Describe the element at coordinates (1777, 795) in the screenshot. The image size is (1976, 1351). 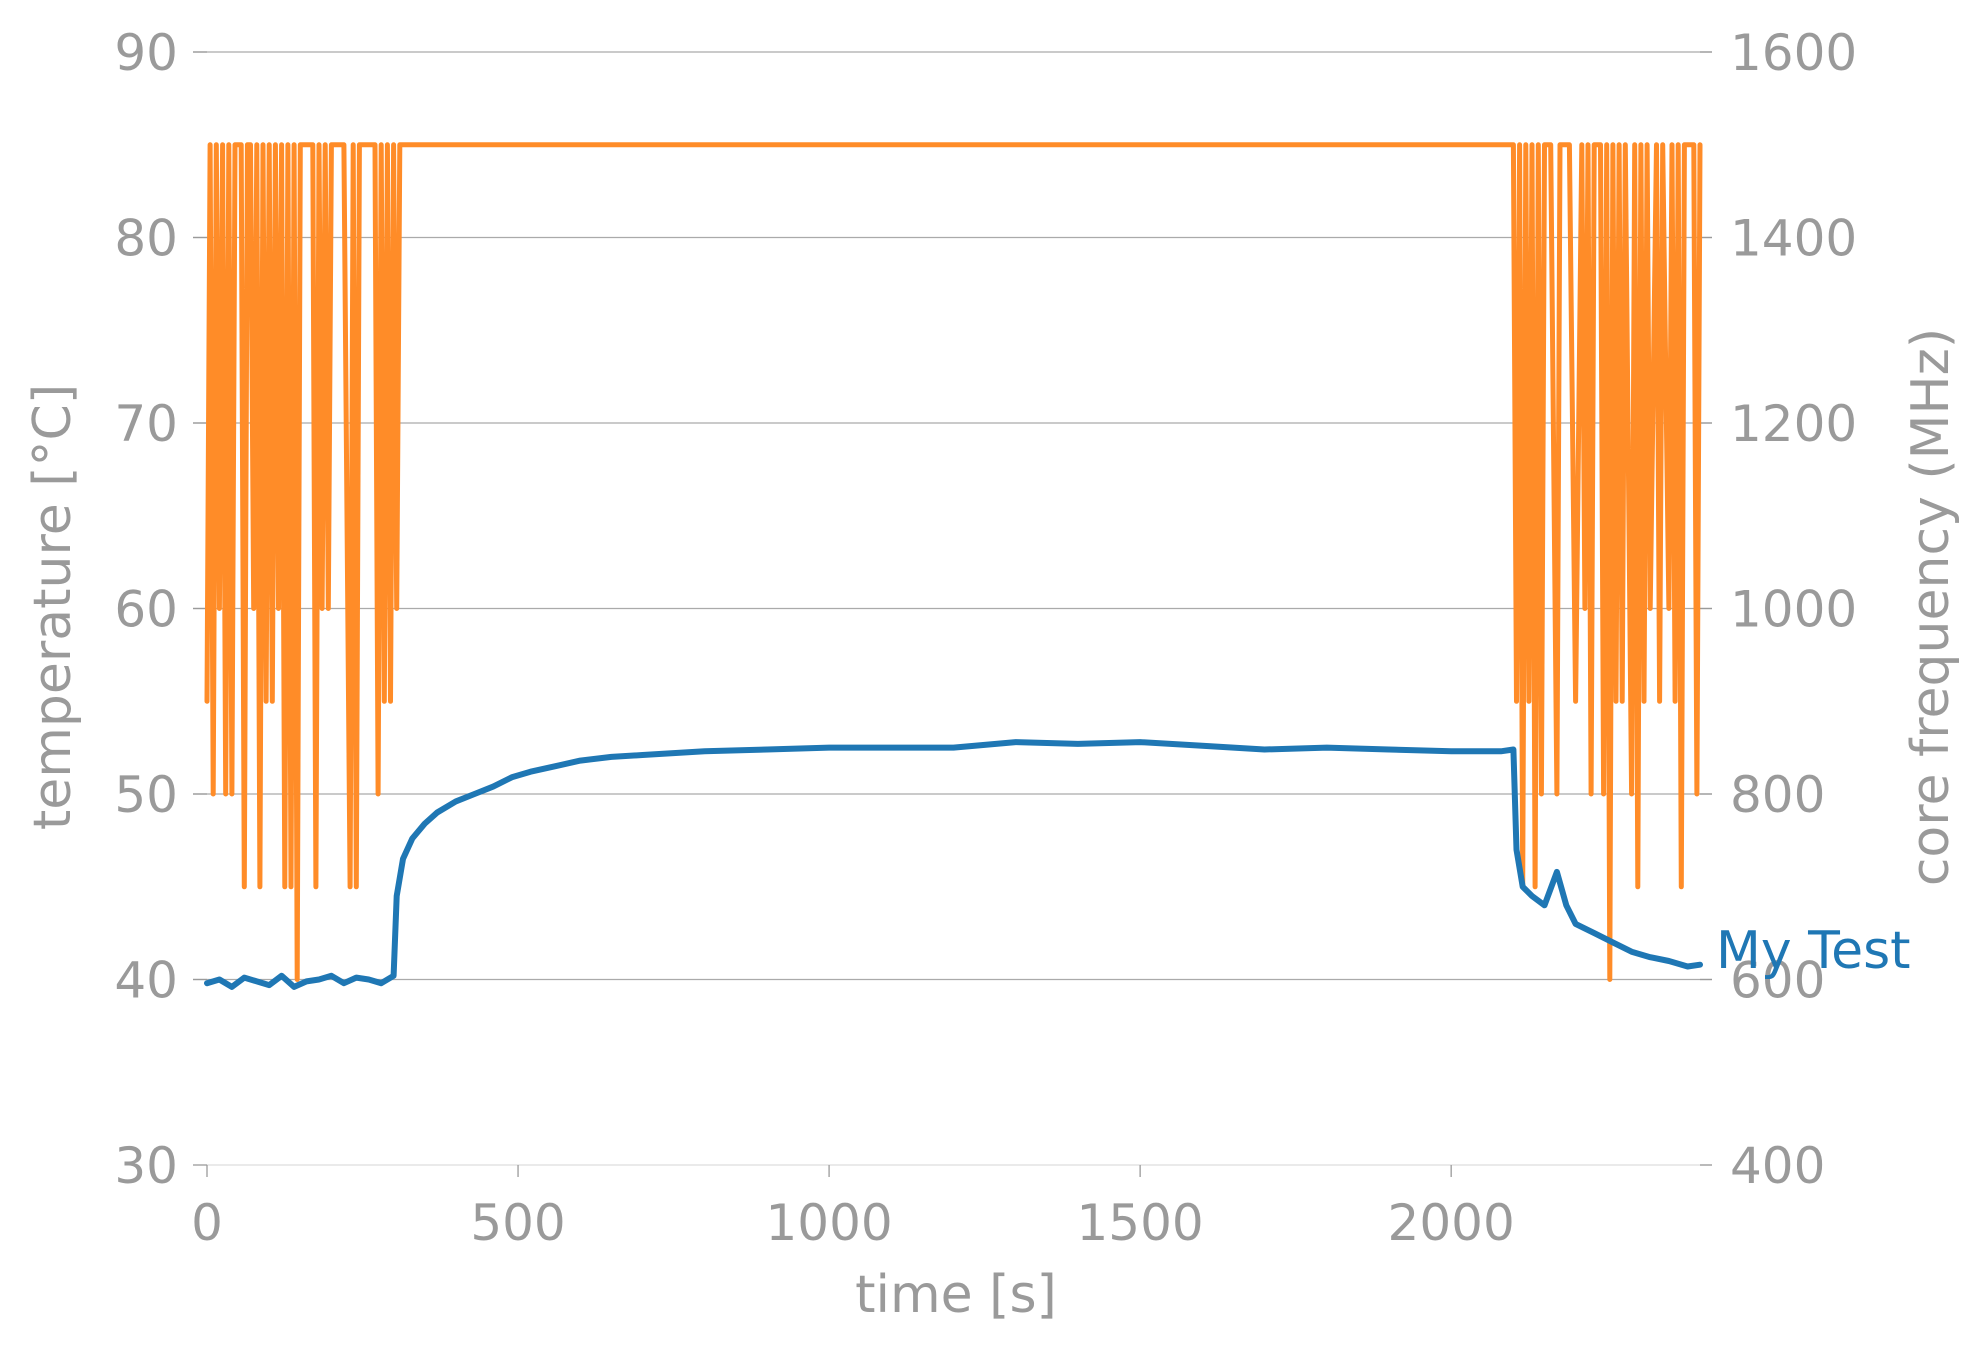
I see `right-y-tick-label: 800` at that location.